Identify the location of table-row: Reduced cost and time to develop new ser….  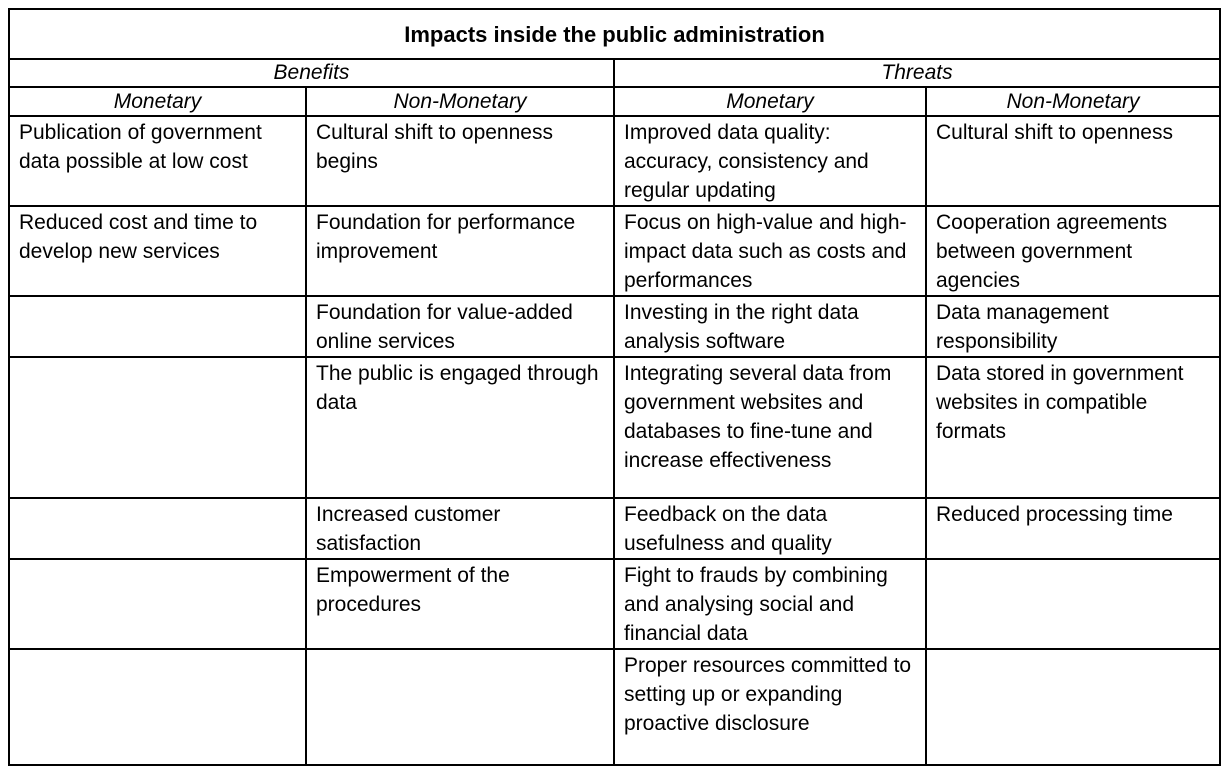
(615, 251).